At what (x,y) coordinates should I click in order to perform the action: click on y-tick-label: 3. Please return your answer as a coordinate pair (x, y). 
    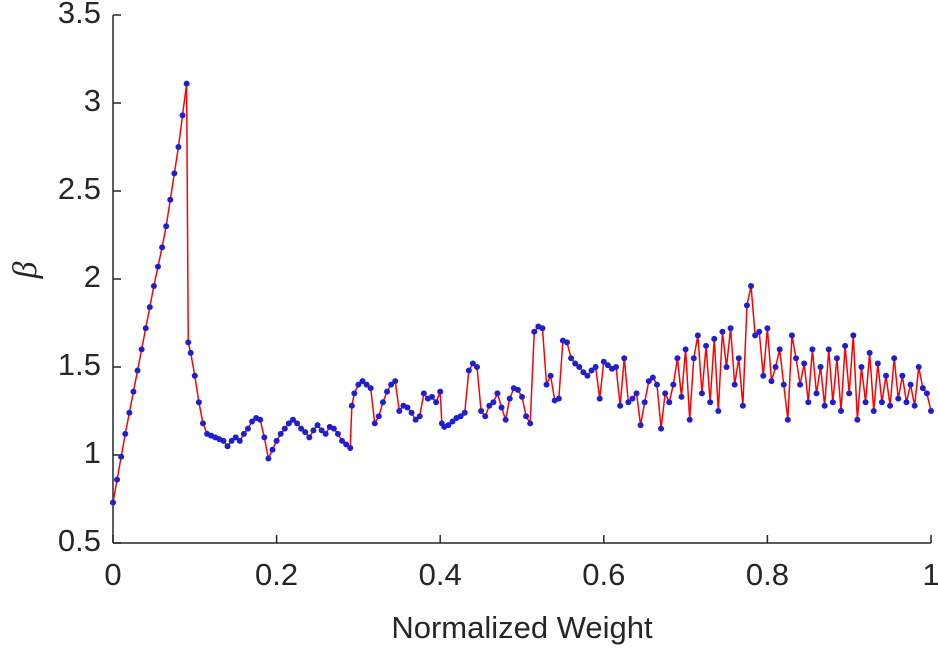
    Looking at the image, I should click on (92, 100).